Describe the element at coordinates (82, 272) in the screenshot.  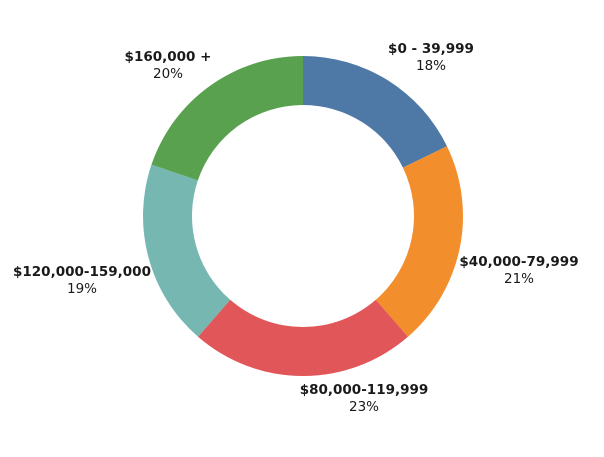
I see `slice-label-4: $120,000-159,000` at that location.